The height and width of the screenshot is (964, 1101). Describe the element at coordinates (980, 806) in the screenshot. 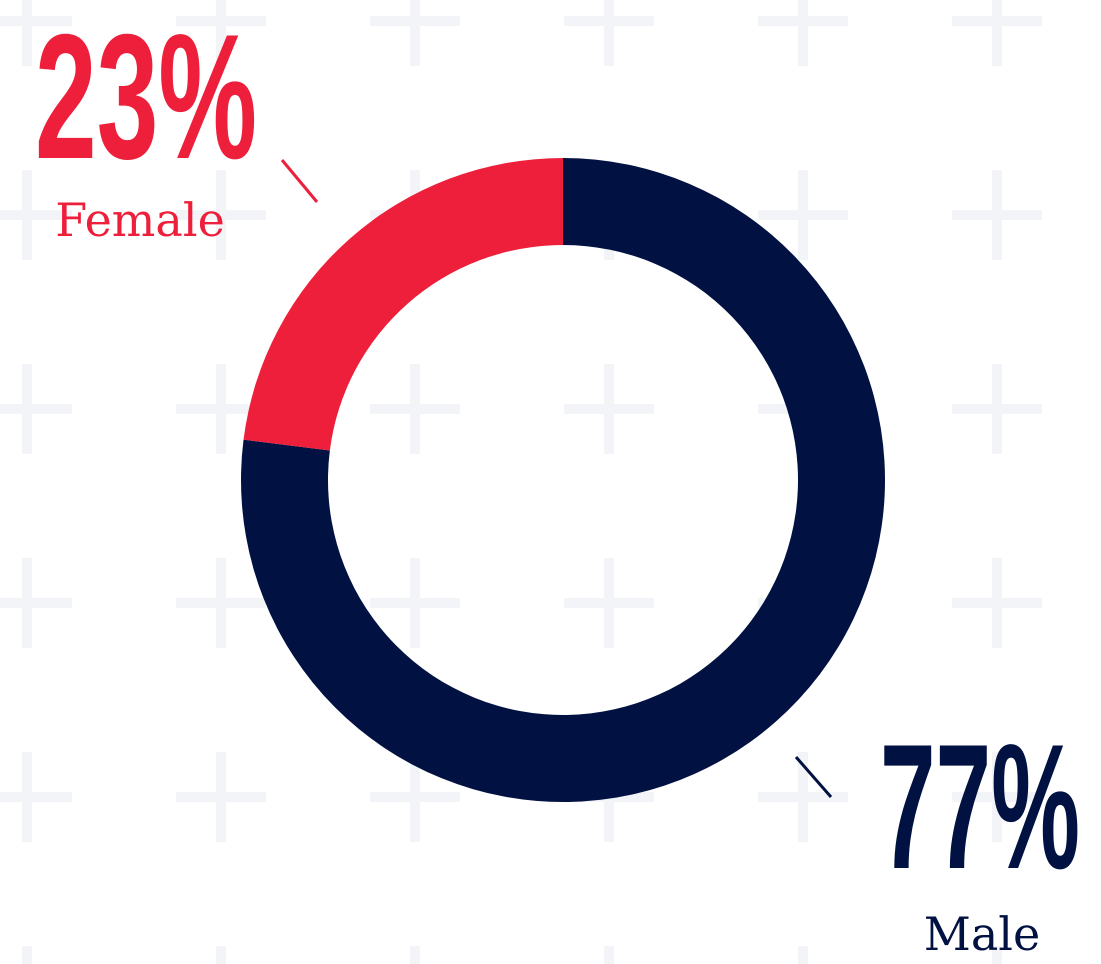

I see `percent-label: 77%` at that location.